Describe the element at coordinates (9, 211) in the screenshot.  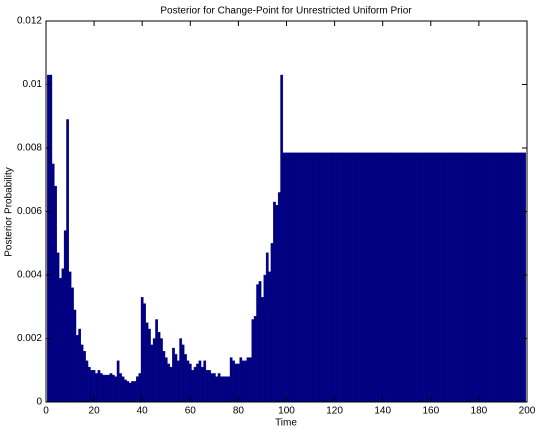
I see `y-axis-label: Posterior Probability` at that location.